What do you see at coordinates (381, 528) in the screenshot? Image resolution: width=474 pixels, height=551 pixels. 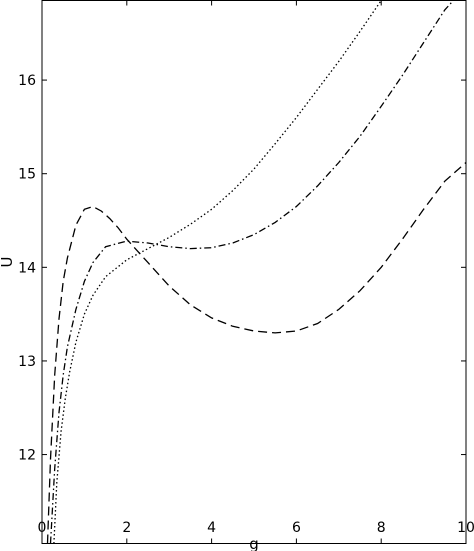 I see `x-tick-label: 8` at bounding box center [381, 528].